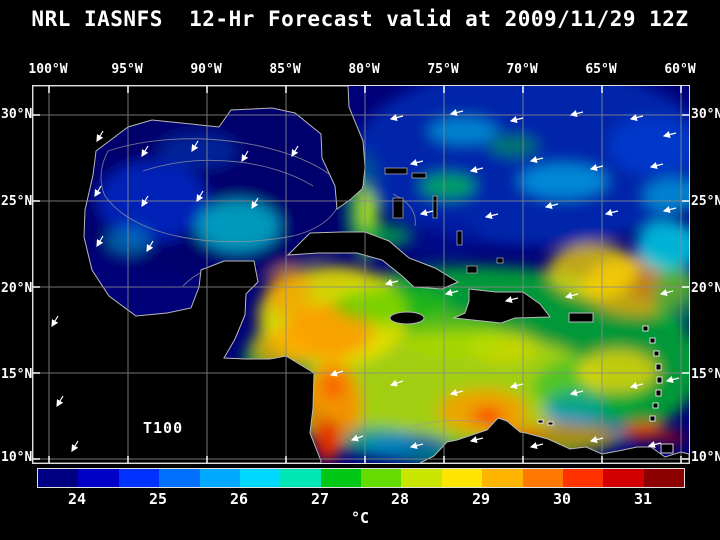 The width and height of the screenshot is (720, 540). What do you see at coordinates (127, 69) in the screenshot?
I see `lon-label: 95°W` at bounding box center [127, 69].